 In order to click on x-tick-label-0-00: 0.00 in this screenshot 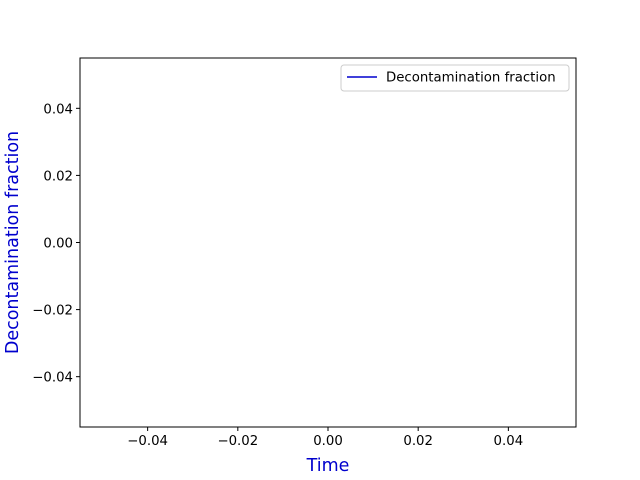, I will do `click(328, 441)`.